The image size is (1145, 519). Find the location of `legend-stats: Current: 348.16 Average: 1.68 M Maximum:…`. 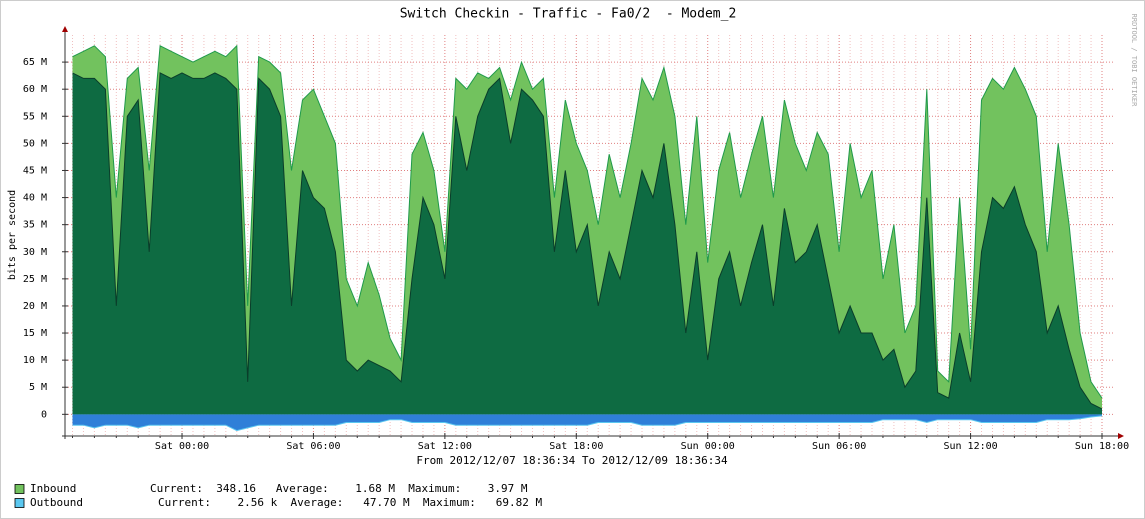

legend-stats: Current: 348.16 Average: 1.68 M Maximum:… is located at coordinates (339, 488).